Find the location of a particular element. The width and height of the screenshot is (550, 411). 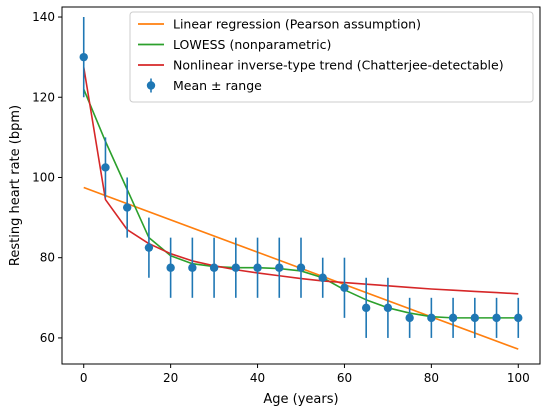

x-axis: 0 20 40 60 80 100 is located at coordinates (305, 374).